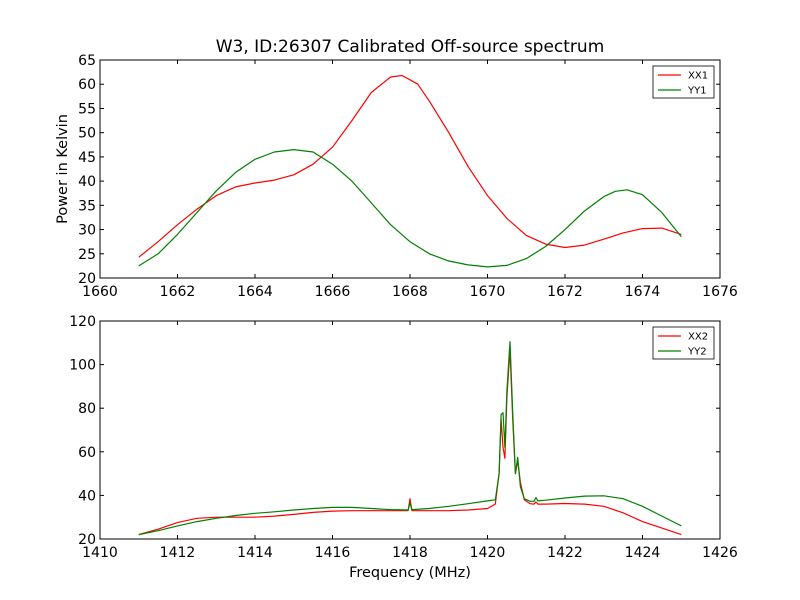  What do you see at coordinates (82, 366) in the screenshot?
I see `y-tick-label: 100` at bounding box center [82, 366].